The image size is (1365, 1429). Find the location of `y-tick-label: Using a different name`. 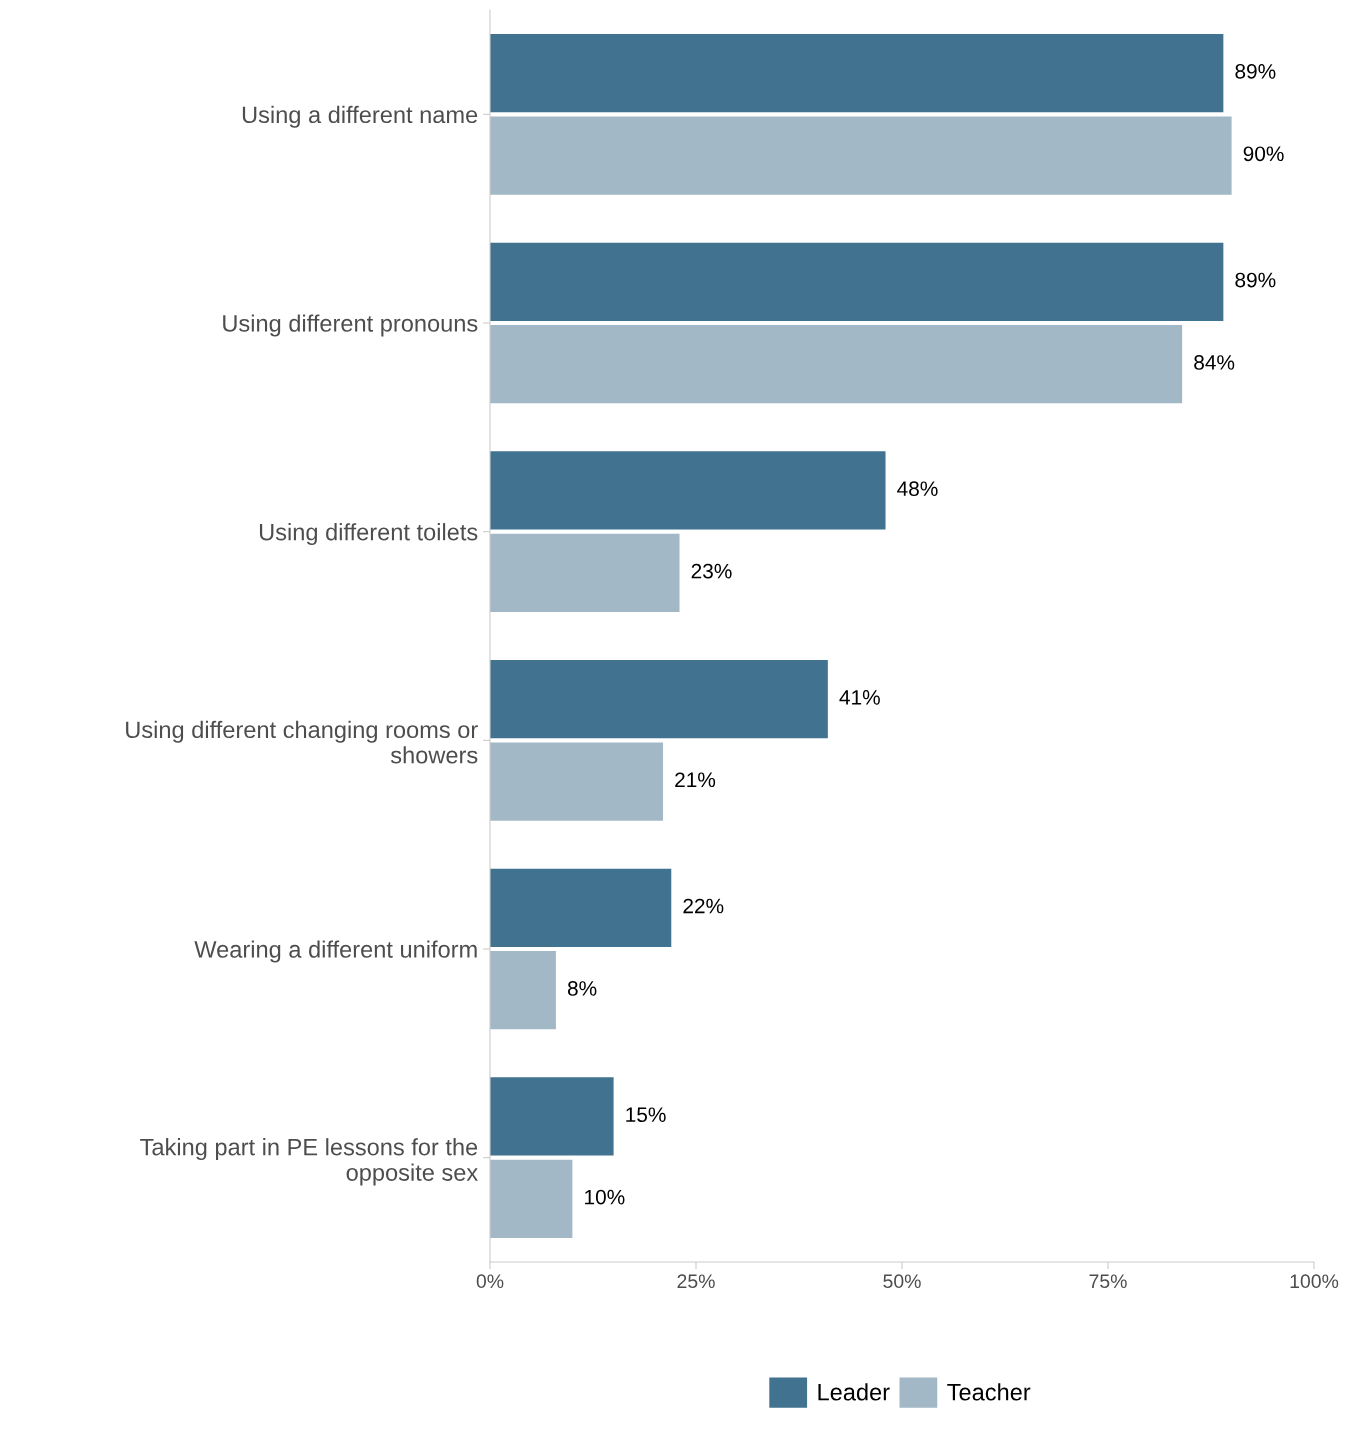

y-tick-label: Using a different name is located at coordinates (360, 116).